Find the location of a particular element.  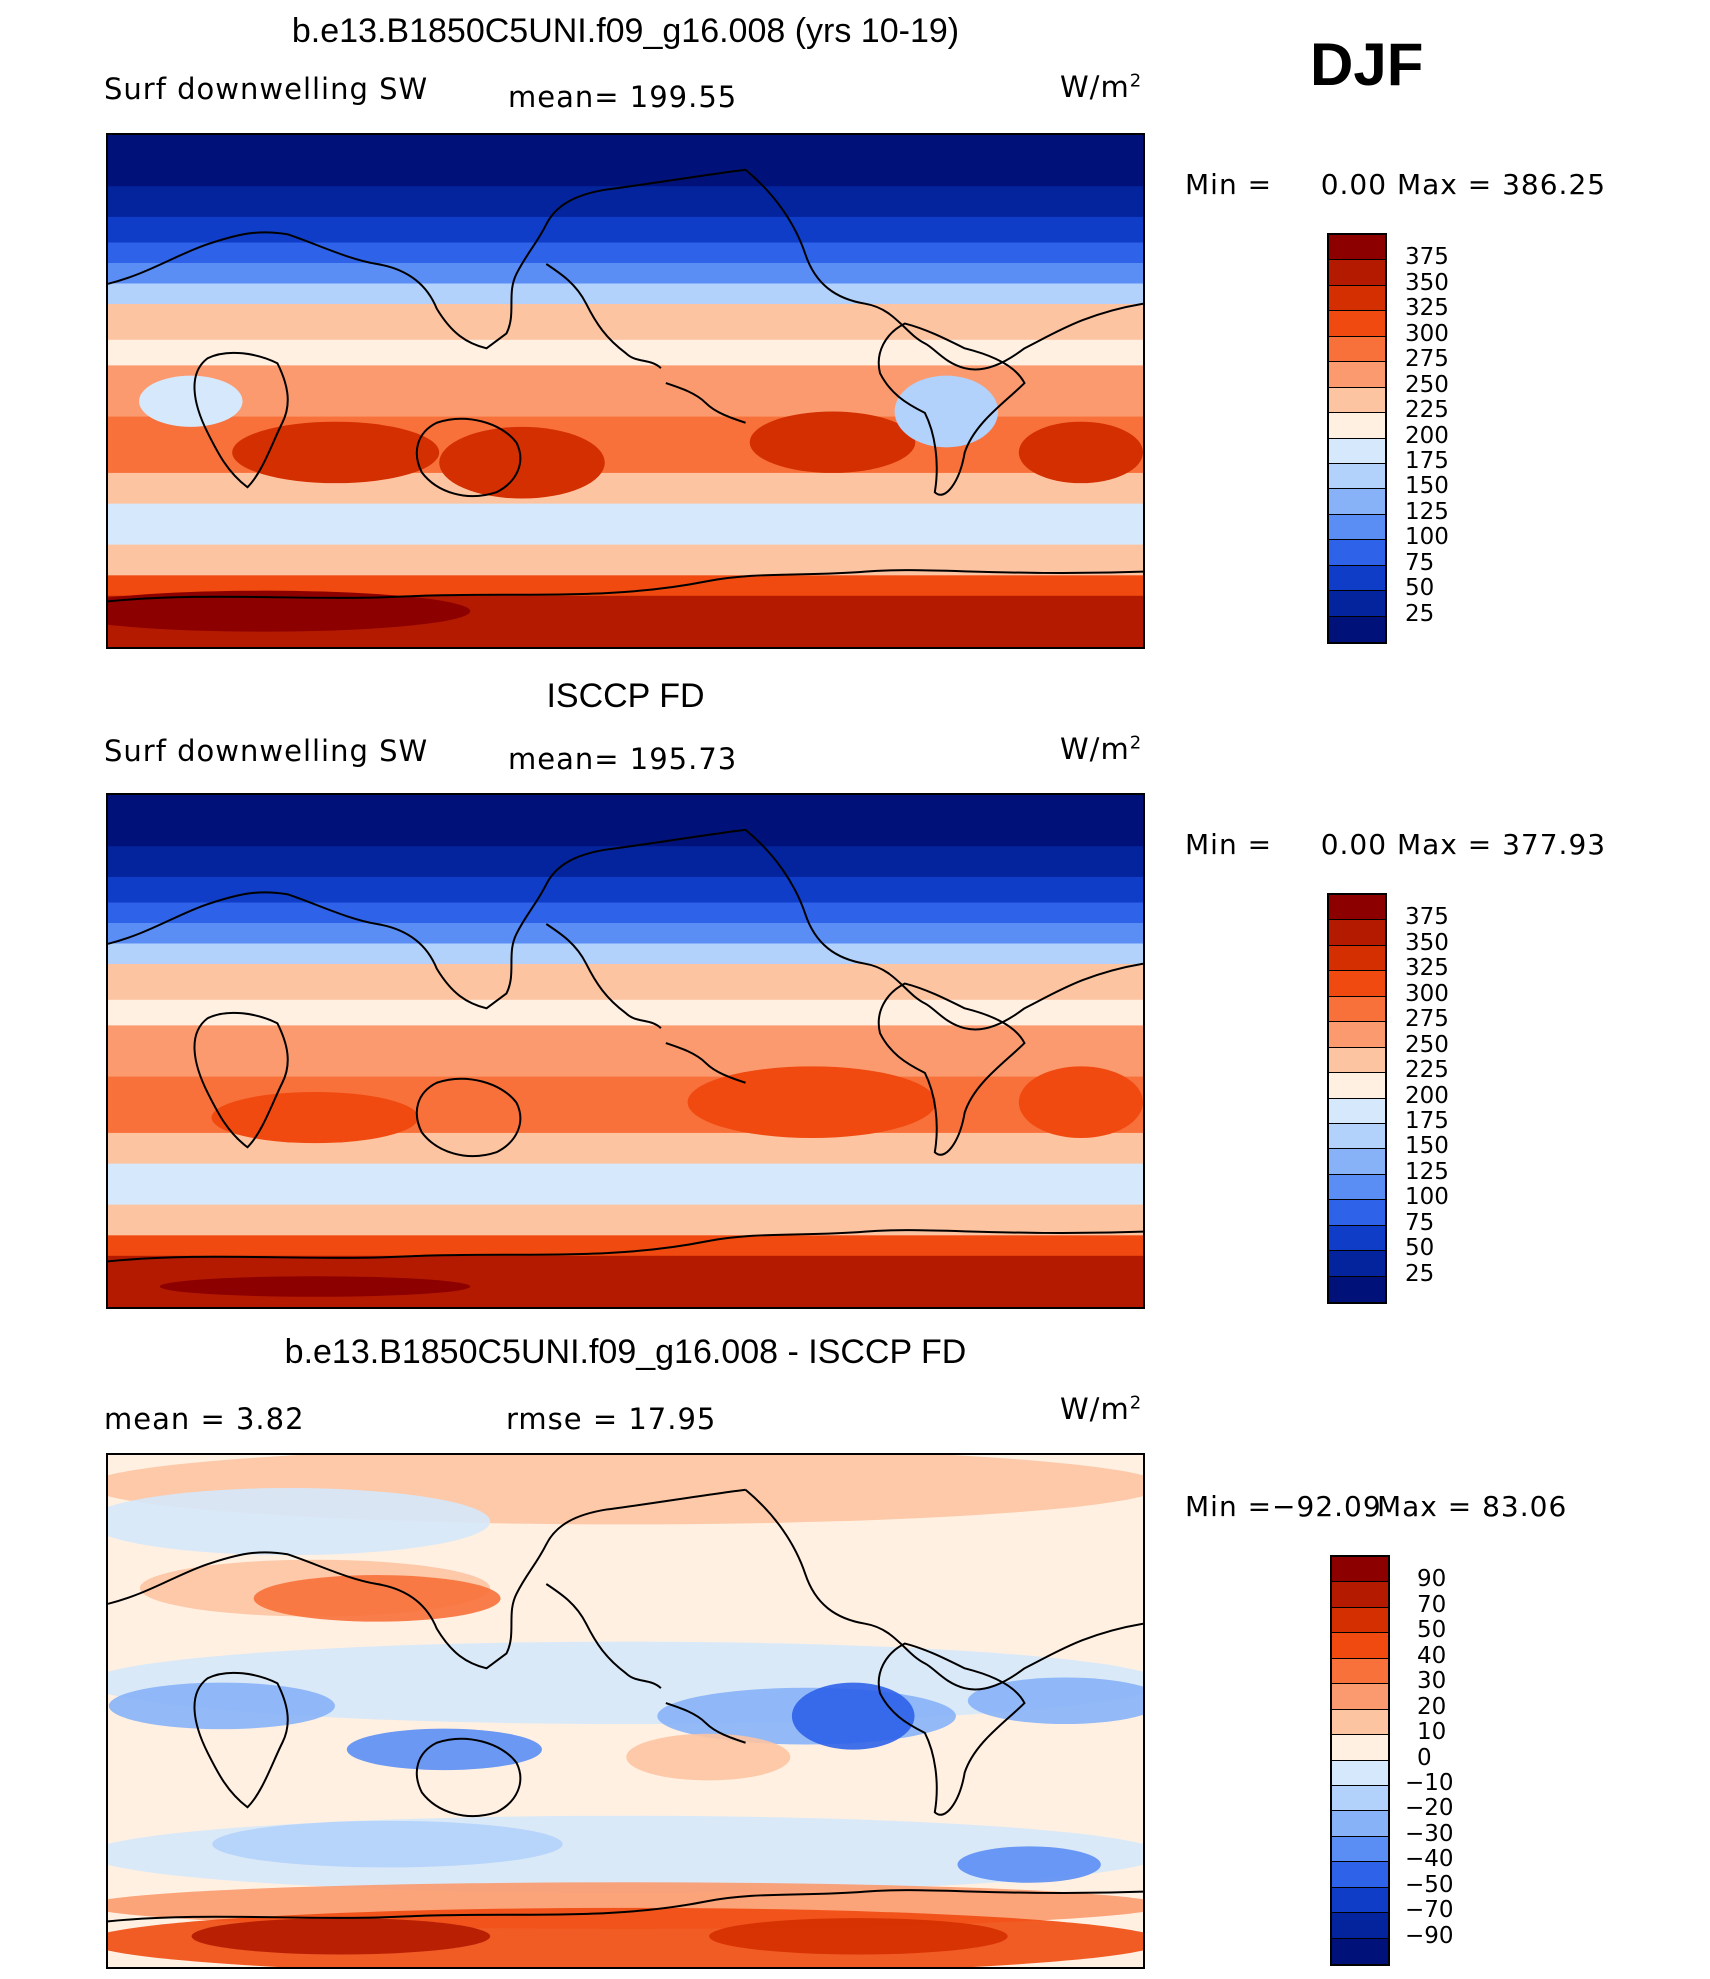

panel-title: b.e13.B1850C5UNI.f09_g16.008 (yrs 10-19) is located at coordinates (625, 31).